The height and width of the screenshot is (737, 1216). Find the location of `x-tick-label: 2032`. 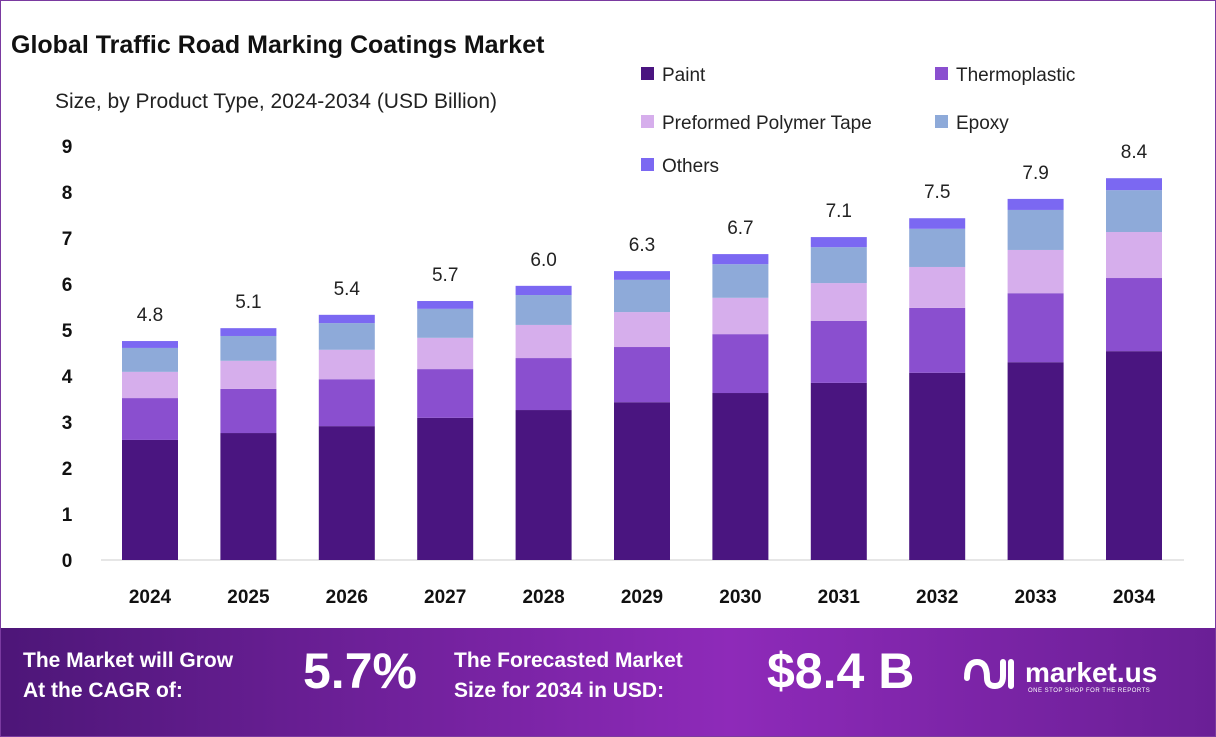

x-tick-label: 2032 is located at coordinates (937, 597).